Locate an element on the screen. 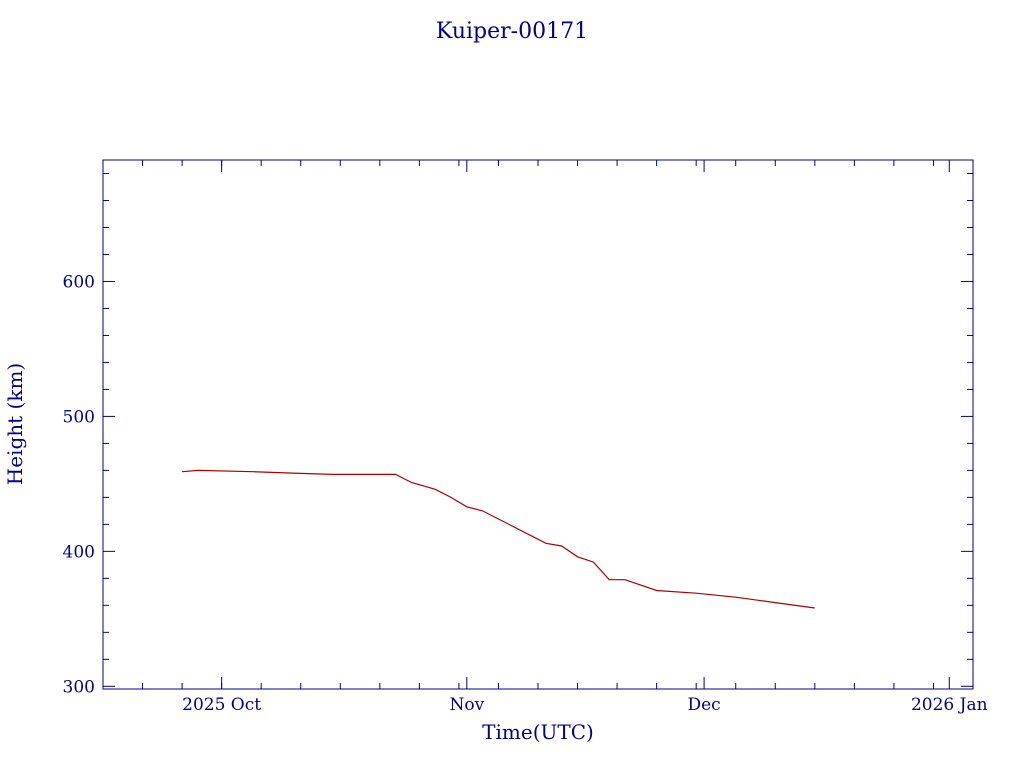 This screenshot has height=773, width=1024. y-tick-labels: 300 400 500 600 is located at coordinates (79, 484).